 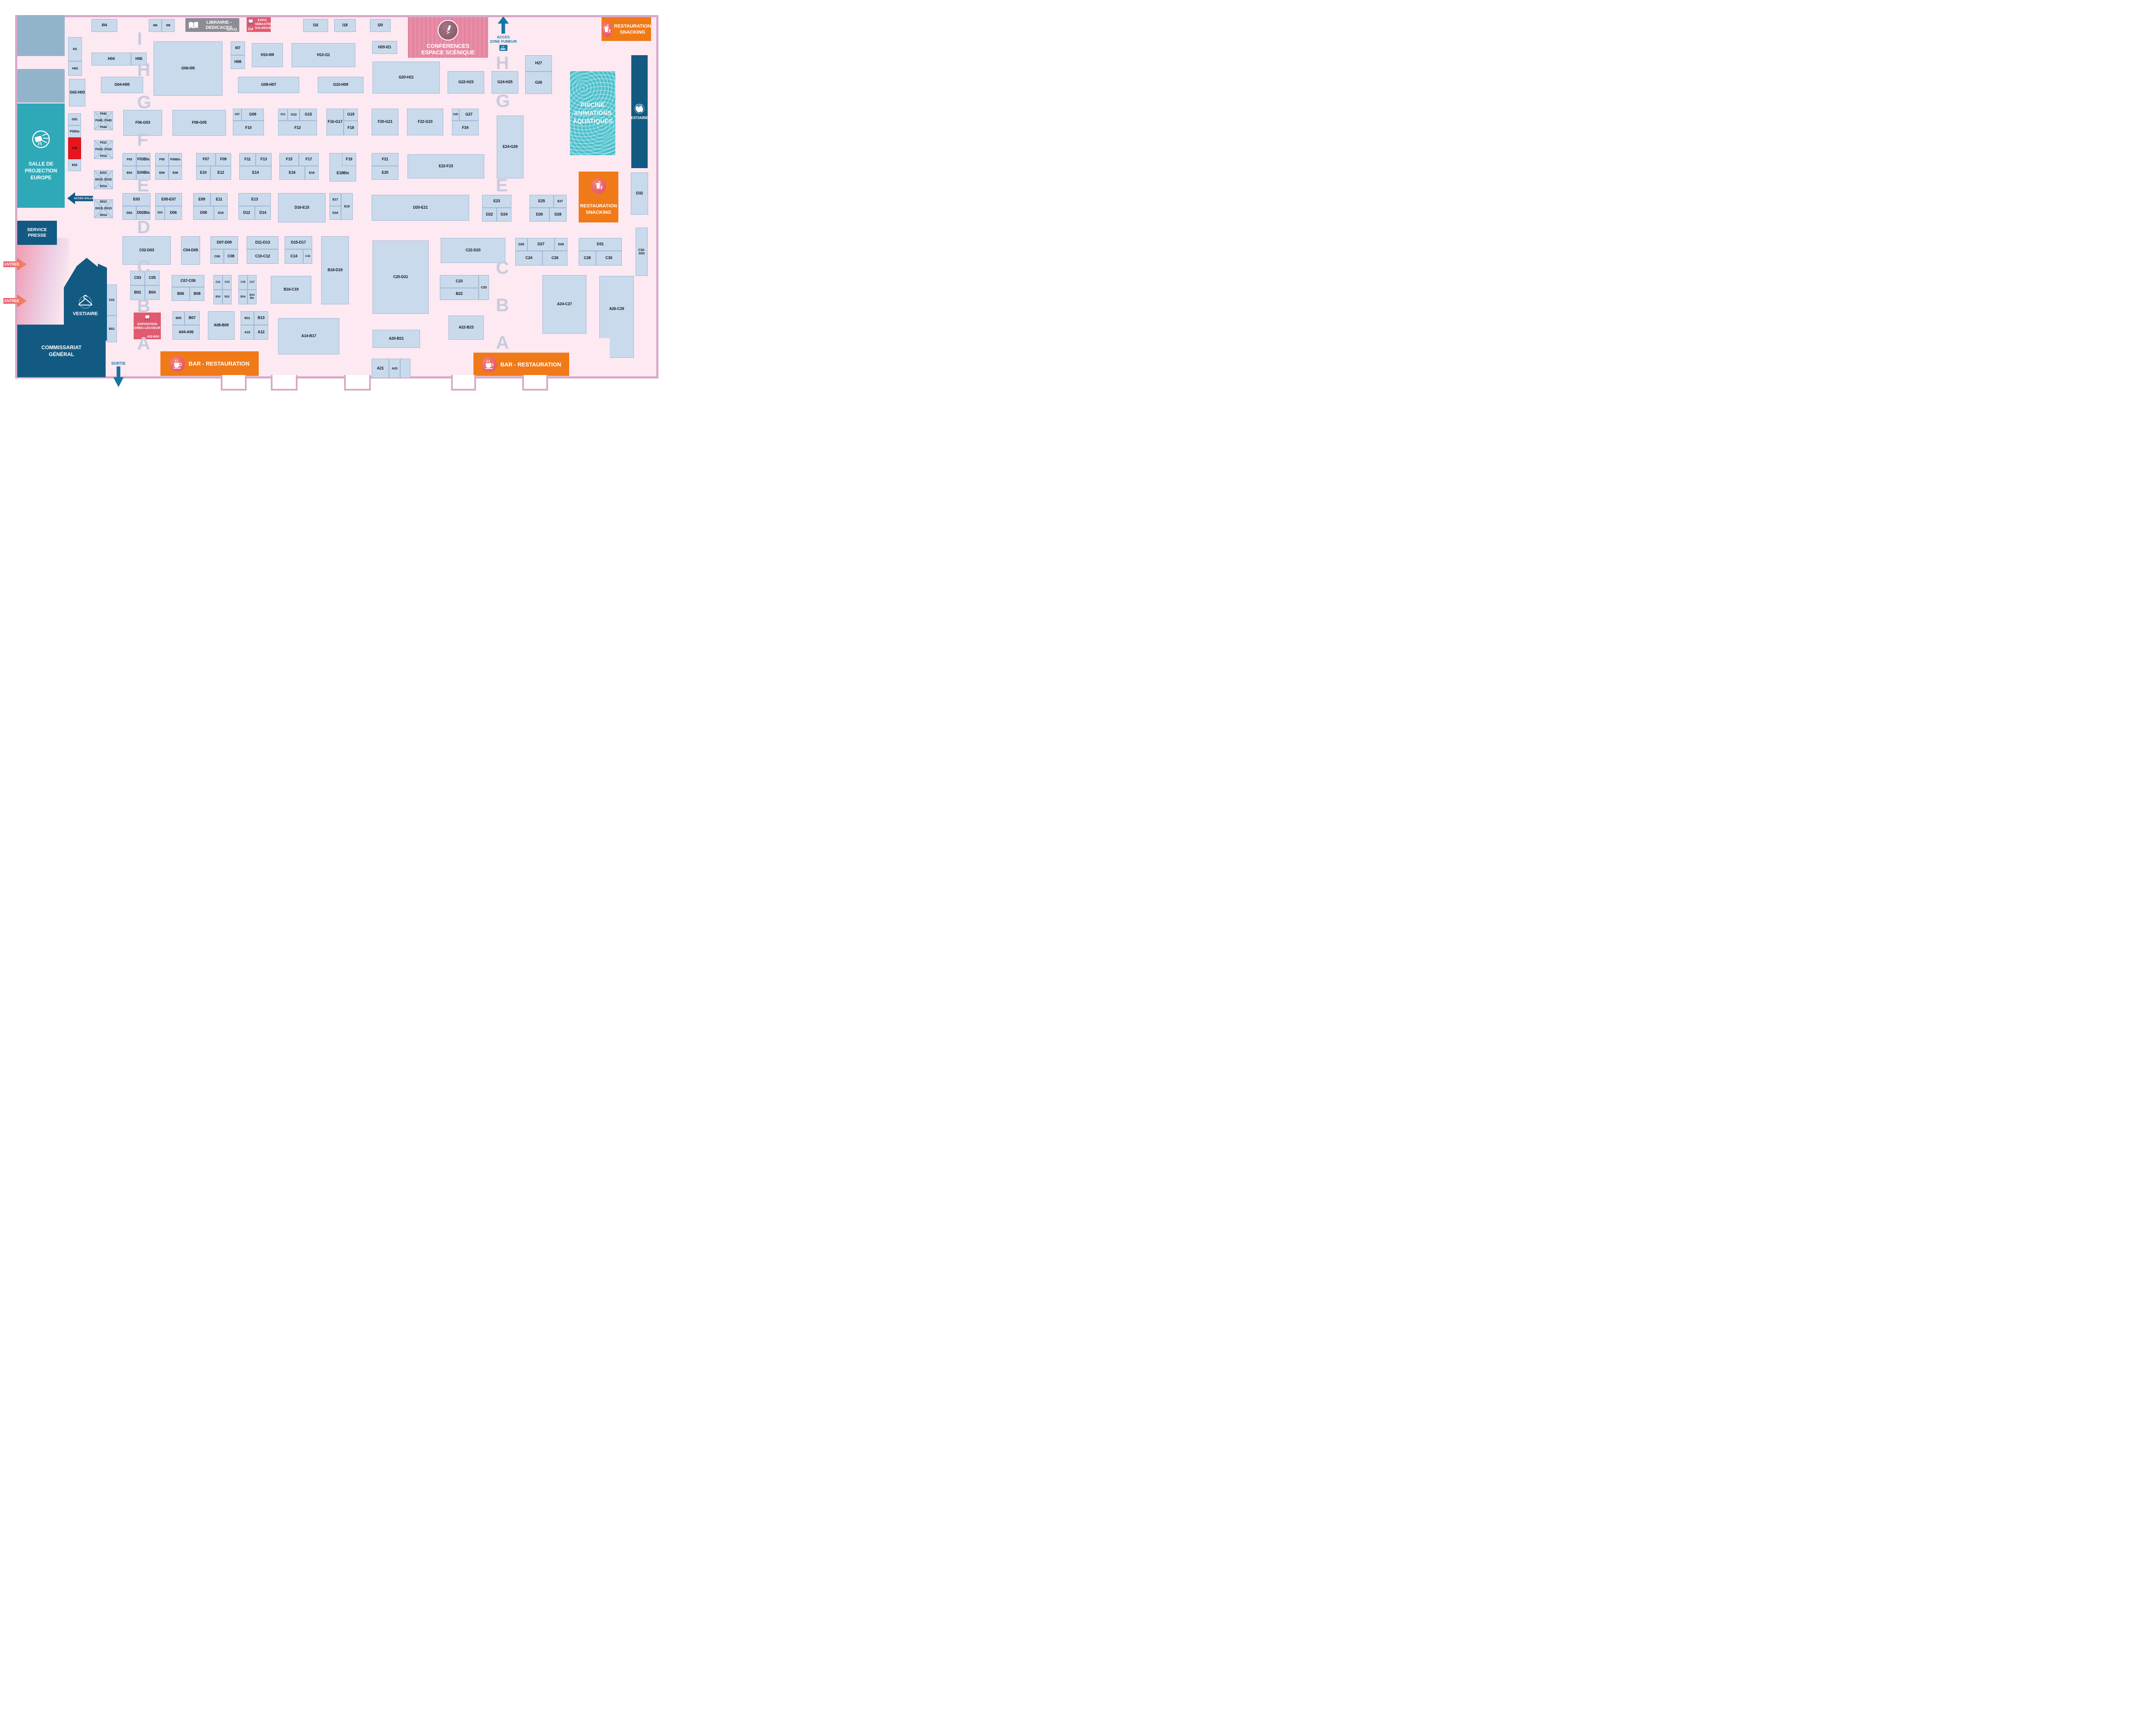 What do you see at coordinates (289, 159) in the screenshot?
I see `booth-f15: F15` at bounding box center [289, 159].